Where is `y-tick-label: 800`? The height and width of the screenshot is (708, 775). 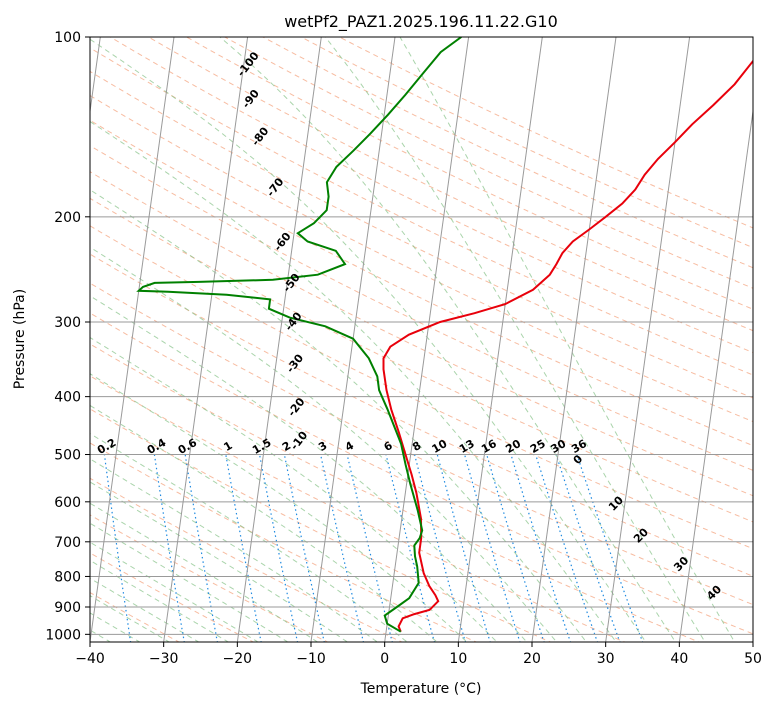
y-tick-label: 800 is located at coordinates (67, 577).